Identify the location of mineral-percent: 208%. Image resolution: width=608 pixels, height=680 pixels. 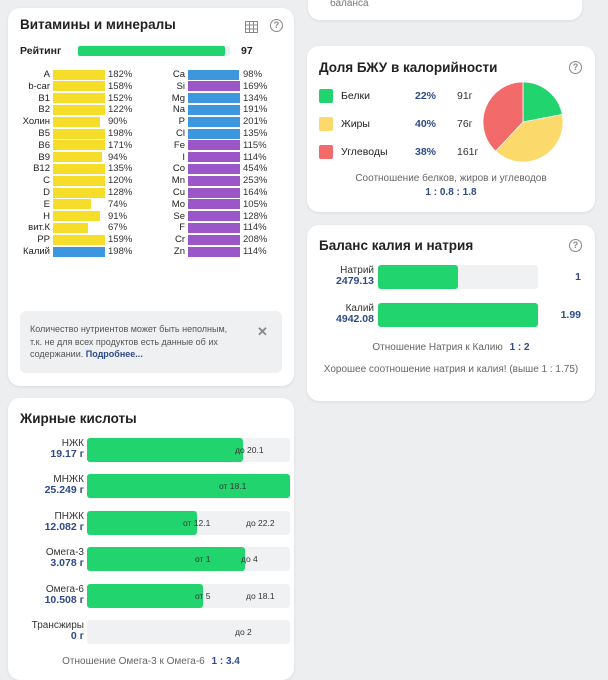
(255, 240).